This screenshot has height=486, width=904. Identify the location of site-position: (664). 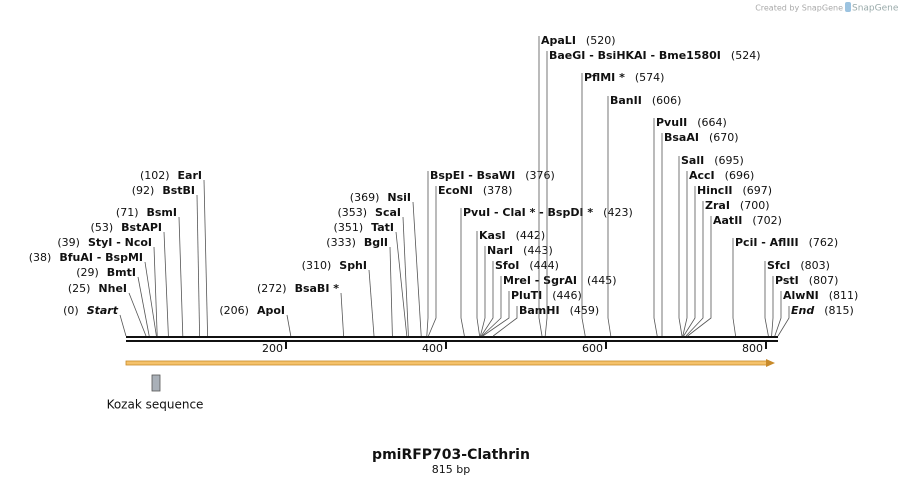
(712, 122).